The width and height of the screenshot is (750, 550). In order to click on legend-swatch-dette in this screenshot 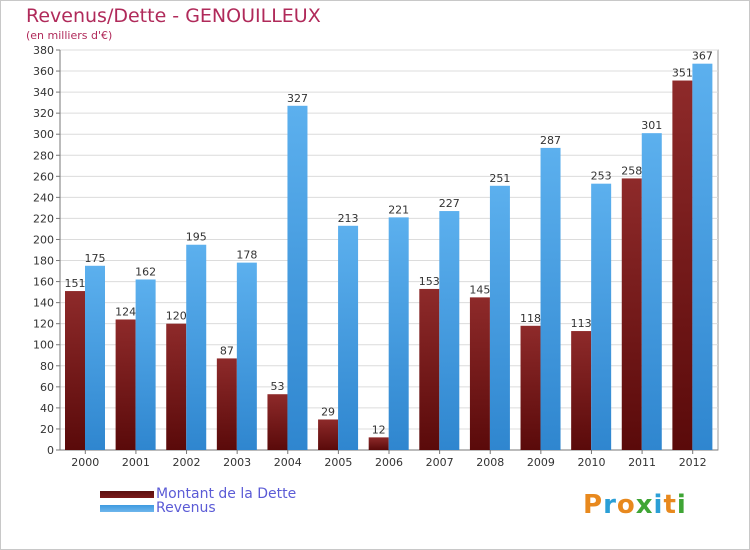, I will do `click(127, 494)`.